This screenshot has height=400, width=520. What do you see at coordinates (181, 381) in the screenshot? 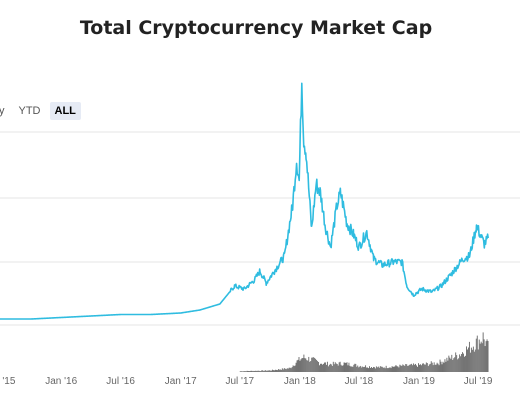
I see `x-tick-label: Jan '17` at bounding box center [181, 381].